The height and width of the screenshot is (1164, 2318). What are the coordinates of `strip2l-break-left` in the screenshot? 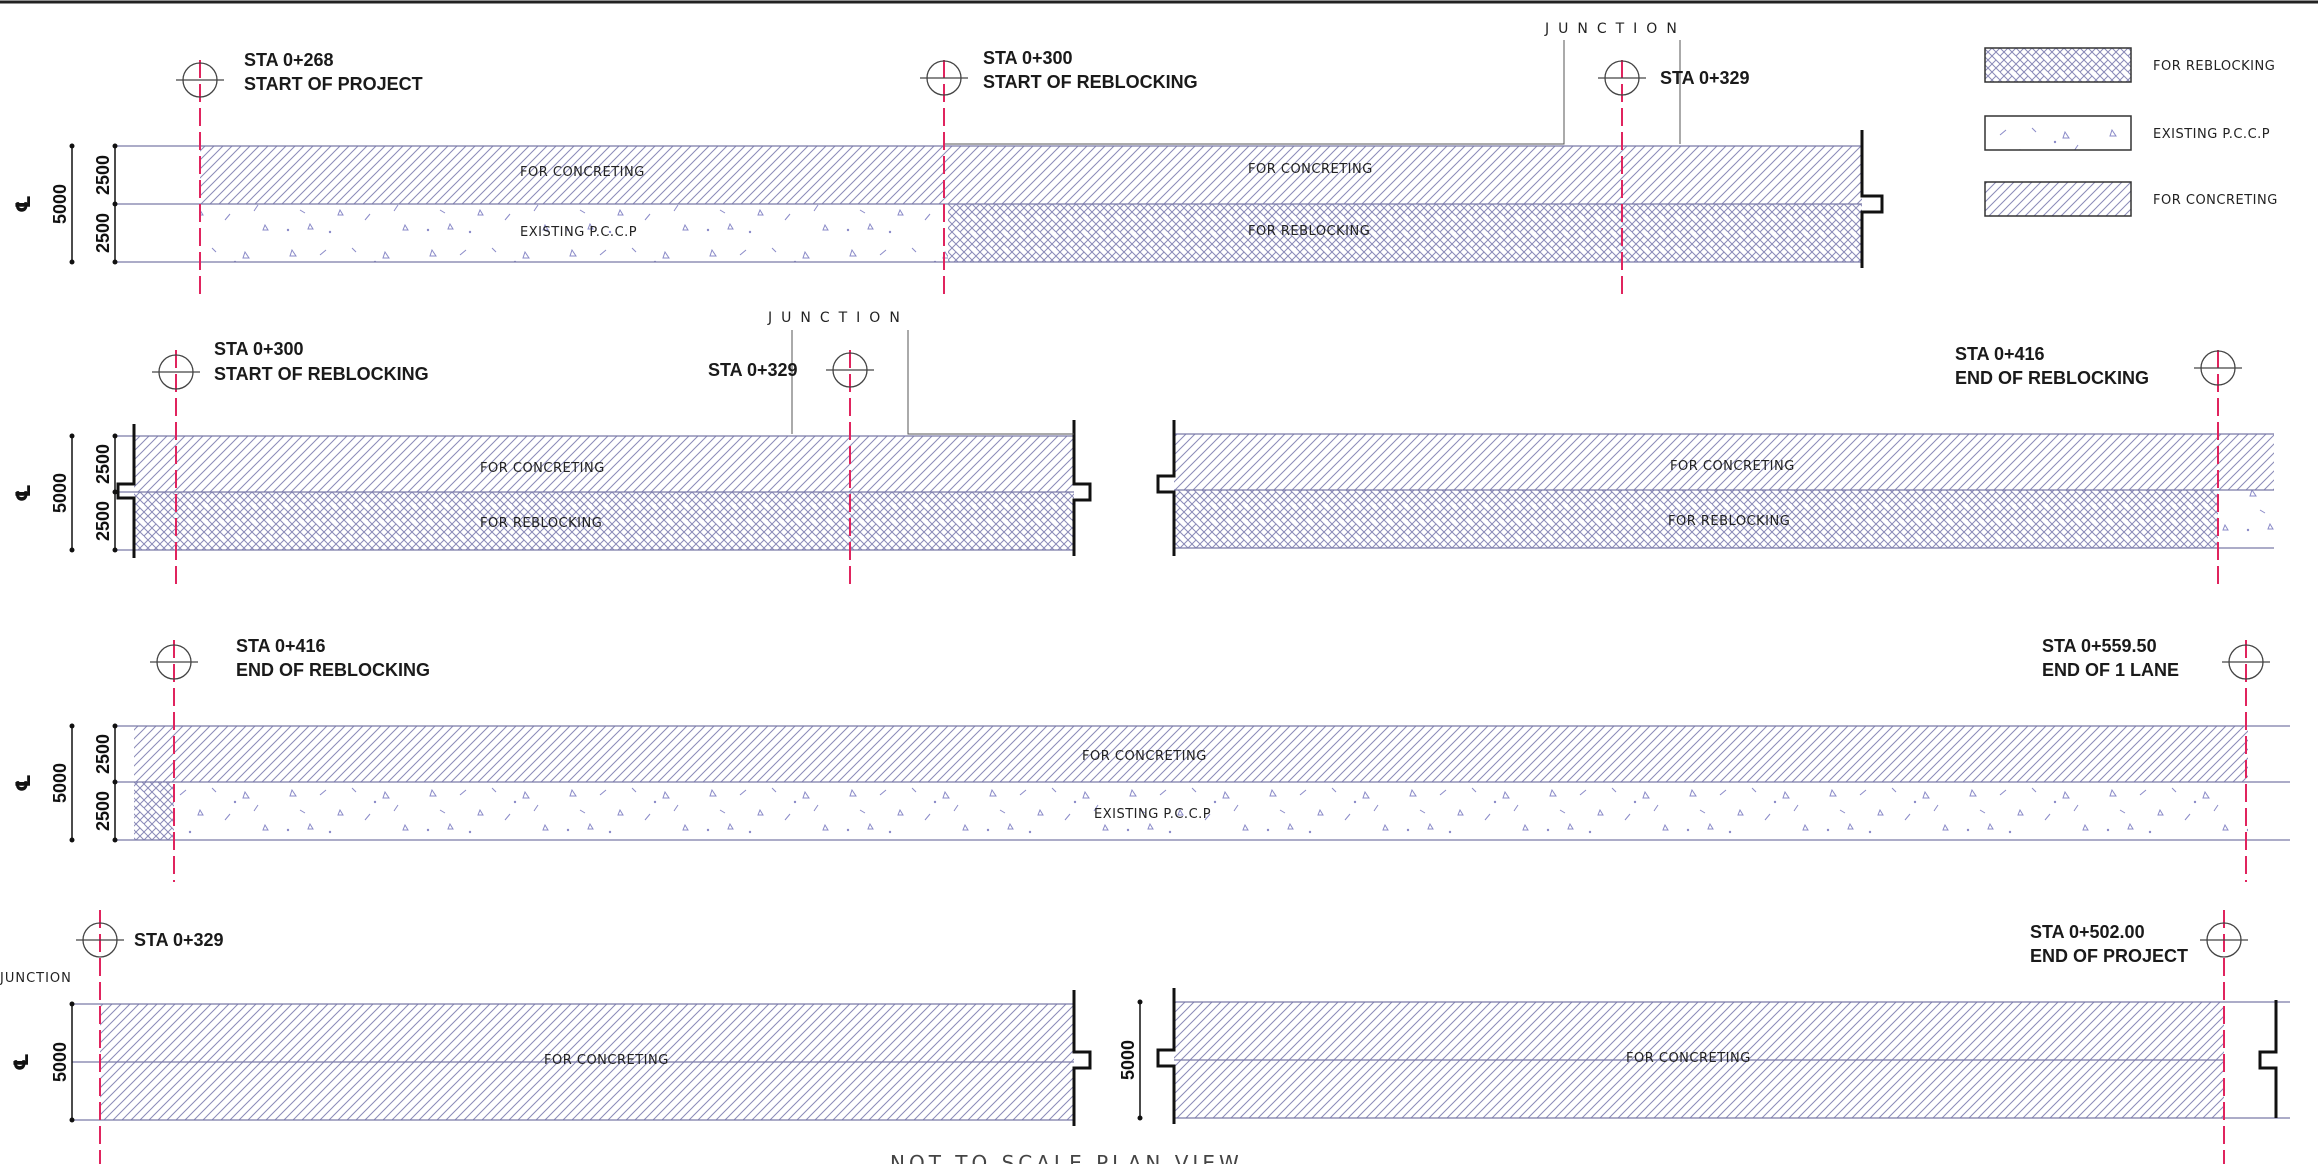 It's located at (126, 491).